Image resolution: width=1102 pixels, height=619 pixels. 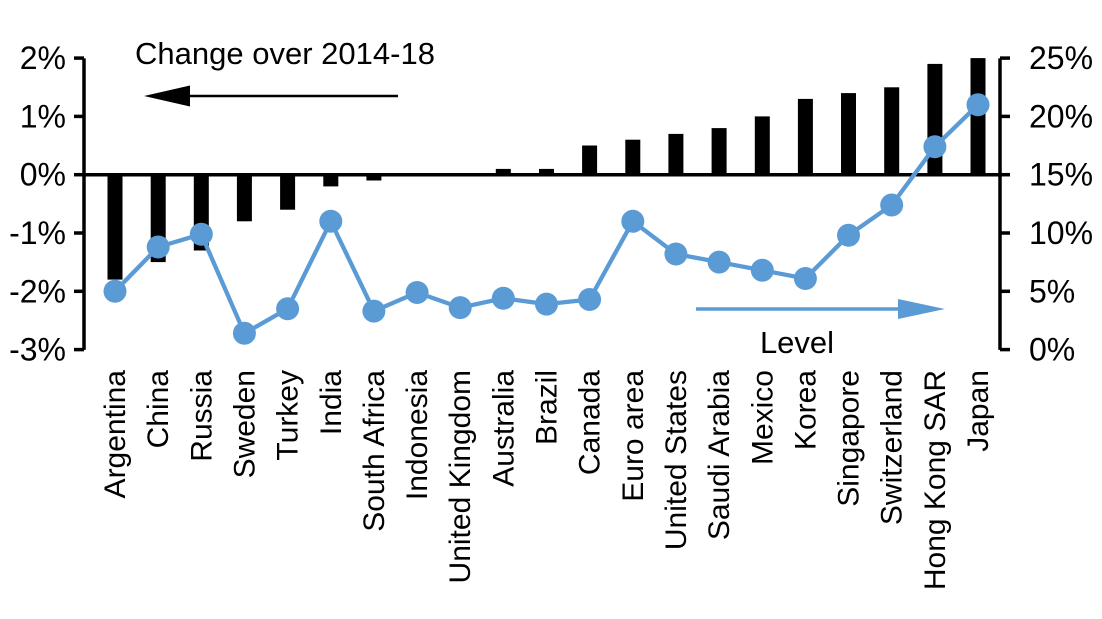 I want to click on category-label-korea: Korea, so click(x=805, y=410).